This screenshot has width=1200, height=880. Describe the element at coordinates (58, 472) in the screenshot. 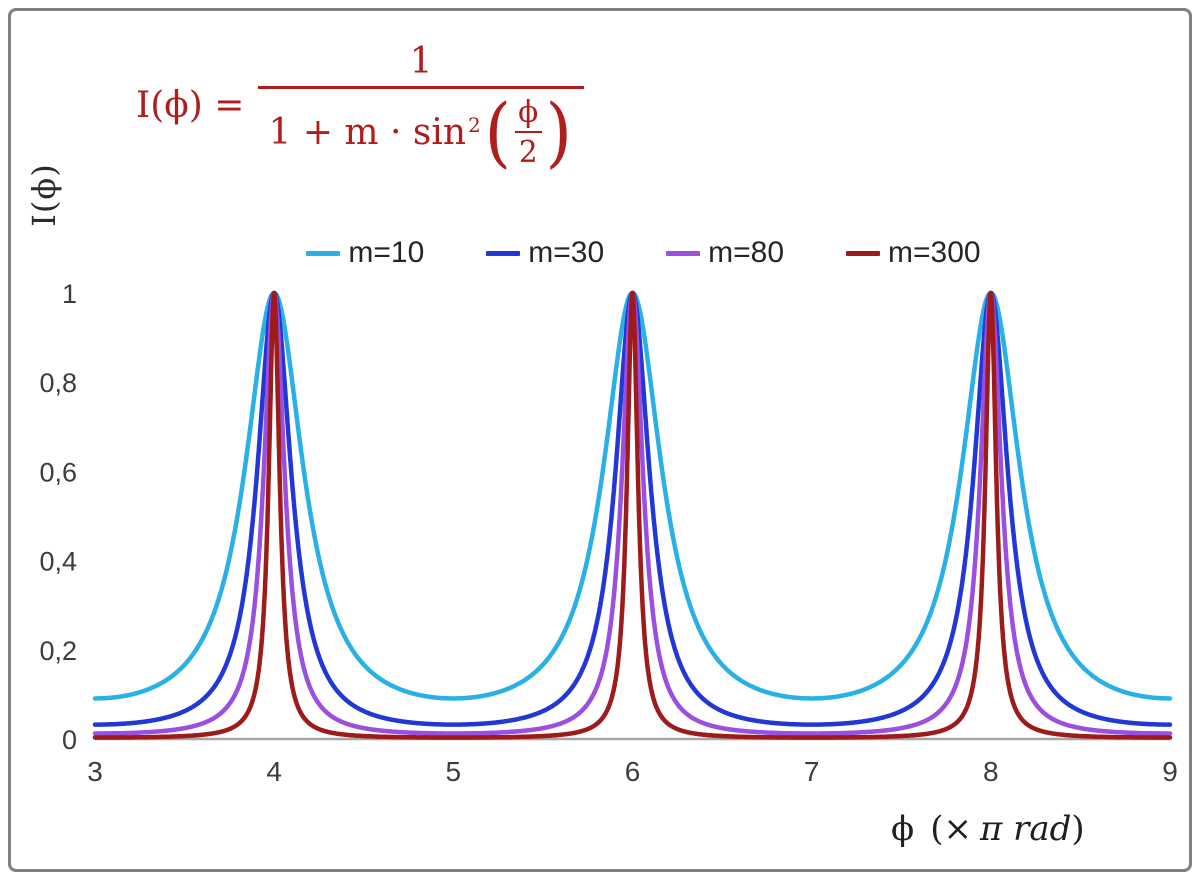

I see `y-tick-label: 0,6` at that location.